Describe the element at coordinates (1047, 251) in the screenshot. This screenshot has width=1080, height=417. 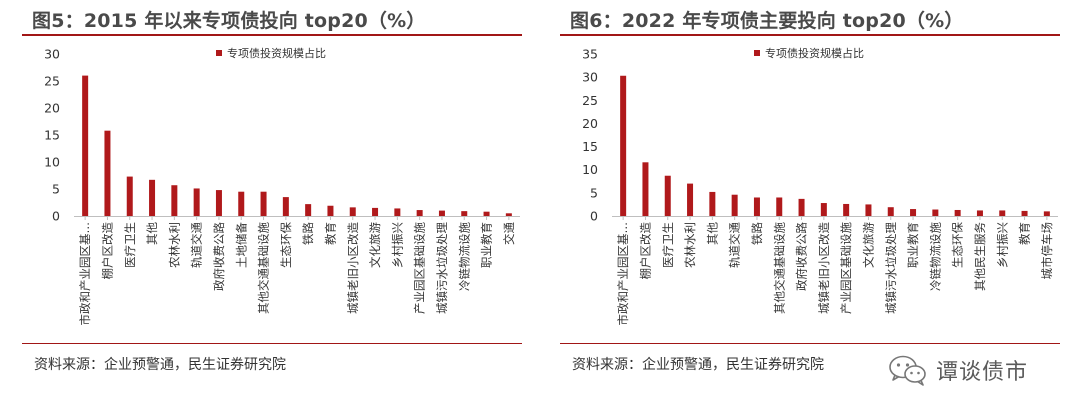
I see `x-category-label: 城市停车场` at that location.